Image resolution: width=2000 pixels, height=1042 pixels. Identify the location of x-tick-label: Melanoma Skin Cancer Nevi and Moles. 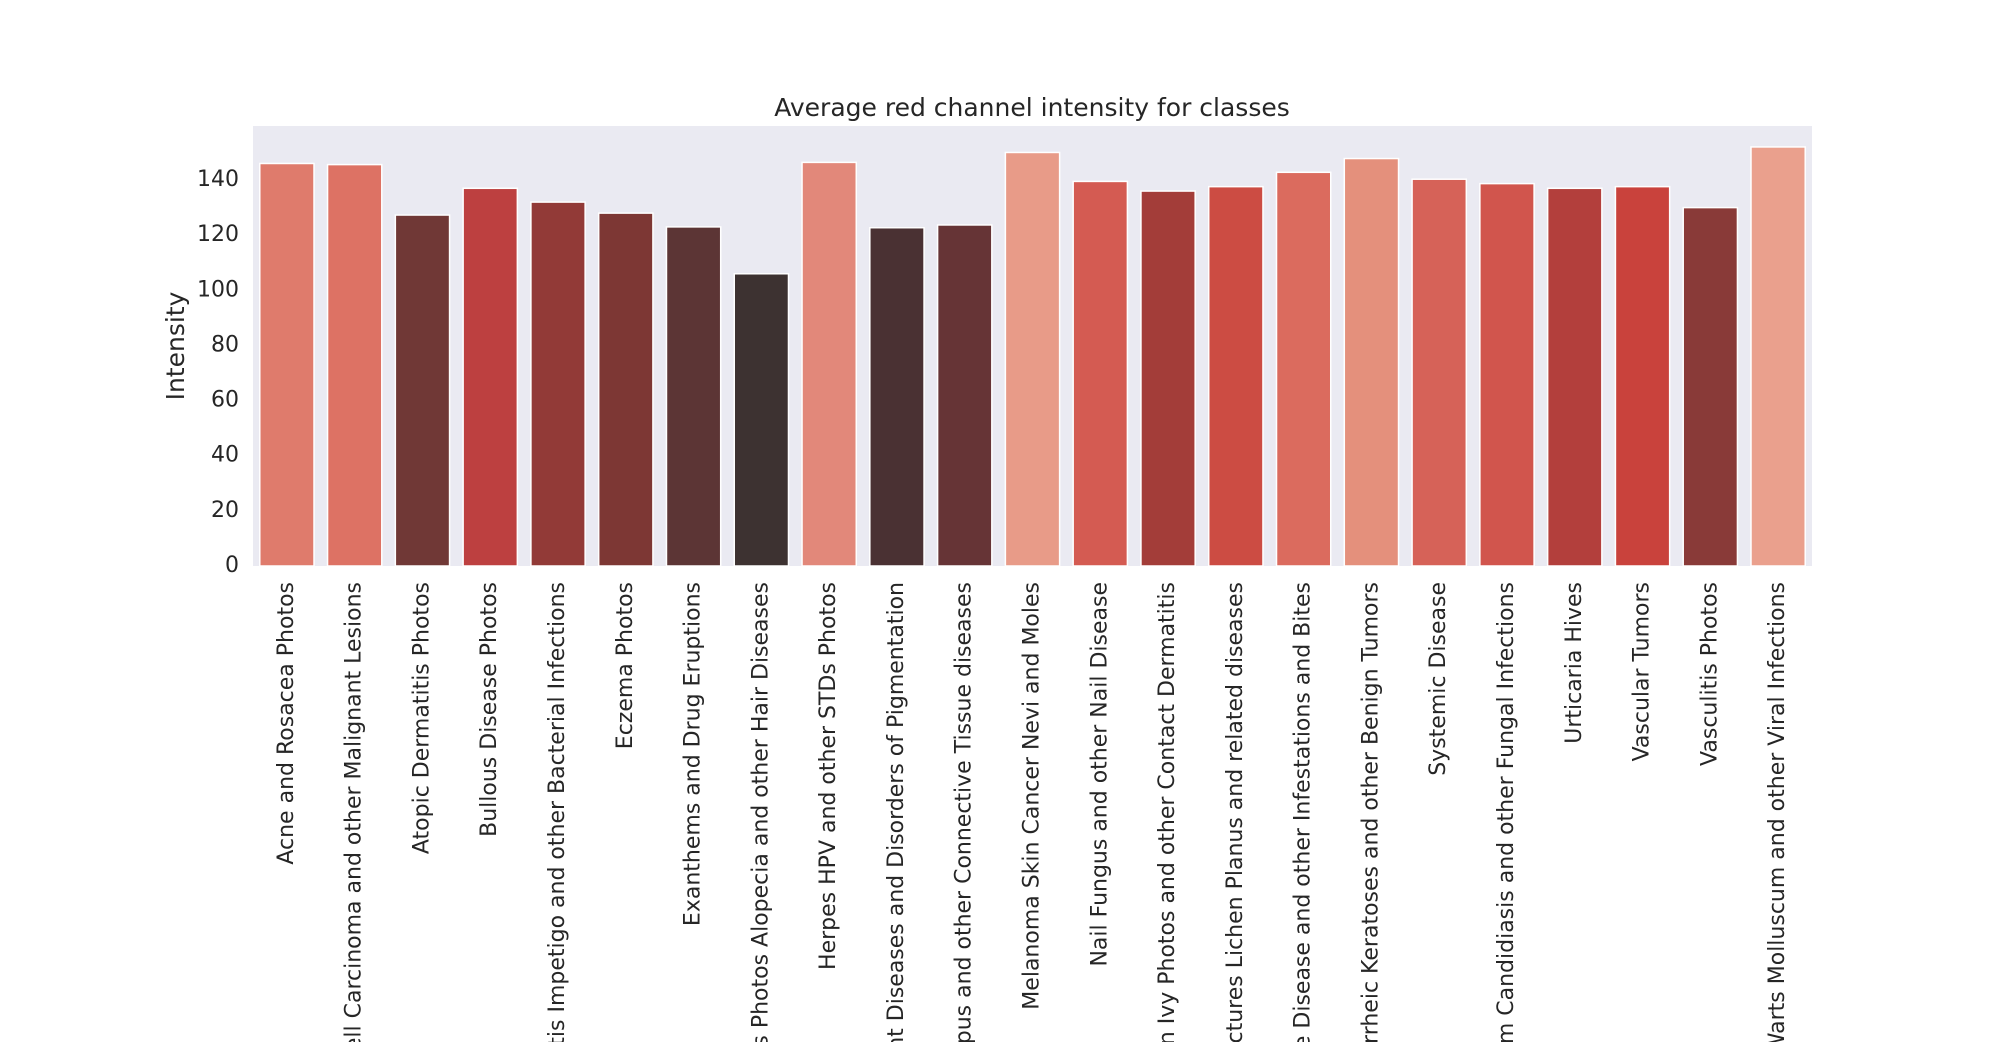
(1032, 796).